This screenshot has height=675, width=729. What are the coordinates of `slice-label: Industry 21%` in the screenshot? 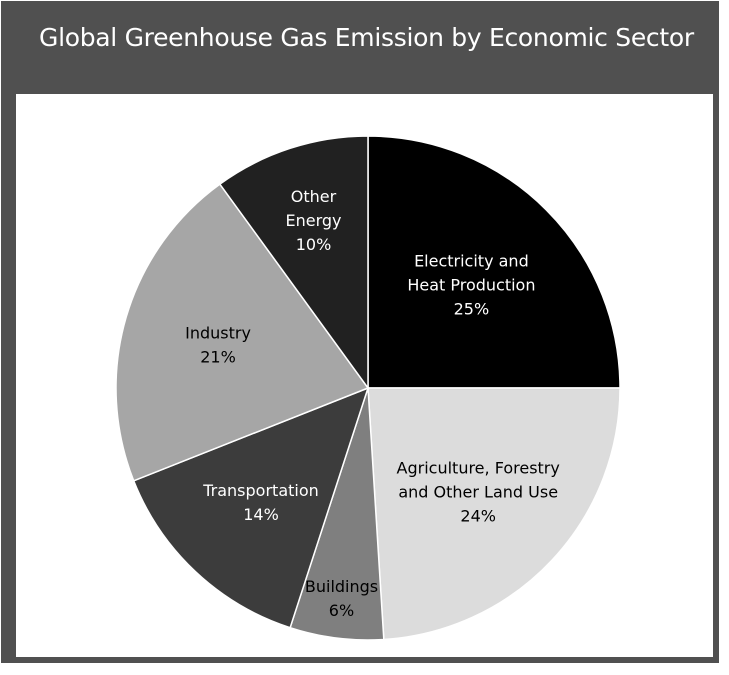 It's located at (218, 344).